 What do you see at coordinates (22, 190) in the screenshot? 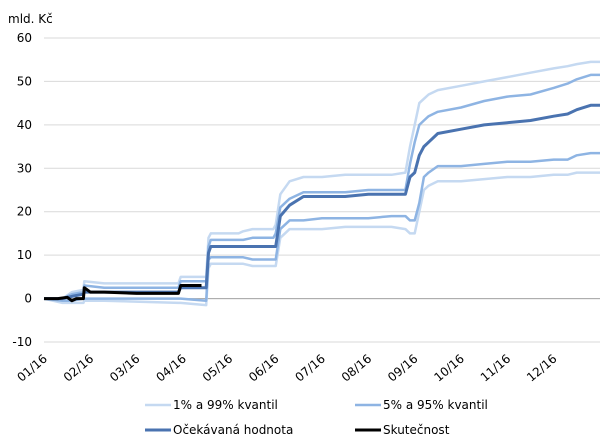
I see `y-tick-labels: -10 0 10 20 30 40 50 60` at bounding box center [22, 190].